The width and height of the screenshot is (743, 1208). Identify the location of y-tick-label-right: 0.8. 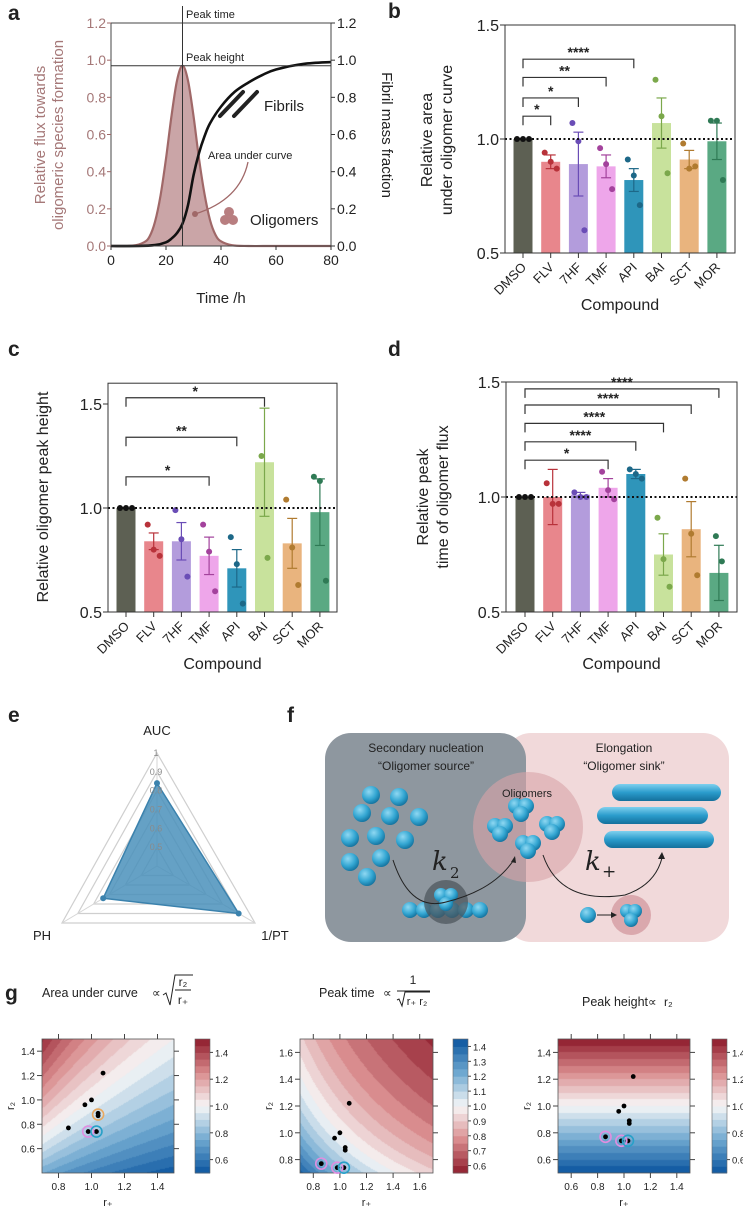
(347, 97).